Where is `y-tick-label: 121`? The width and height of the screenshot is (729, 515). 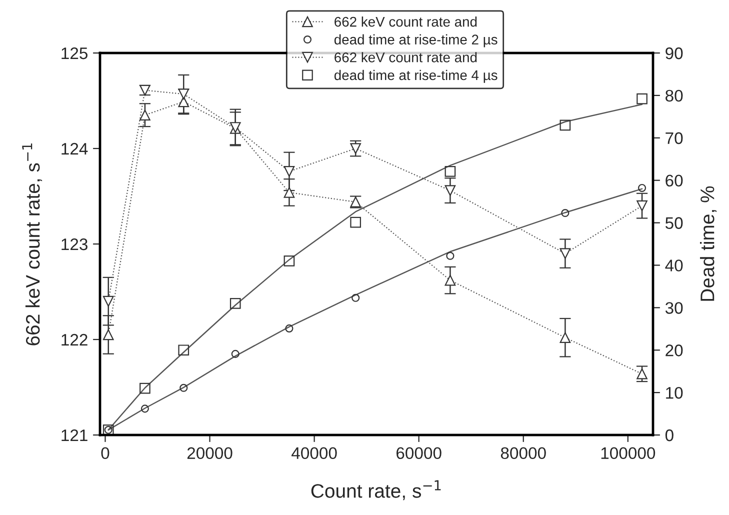
y-tick-label: 121 is located at coordinates (75, 435).